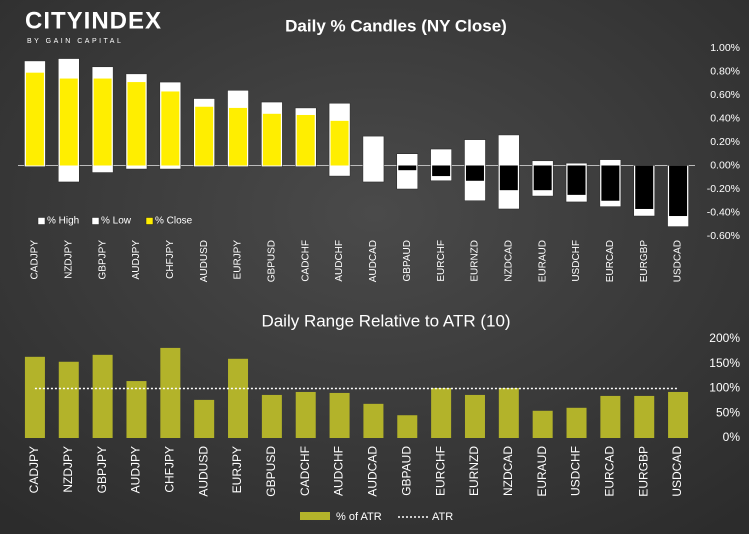 This screenshot has width=749, height=534. Describe the element at coordinates (359, 517) in the screenshot. I see `legend-label: % of ATR` at that location.